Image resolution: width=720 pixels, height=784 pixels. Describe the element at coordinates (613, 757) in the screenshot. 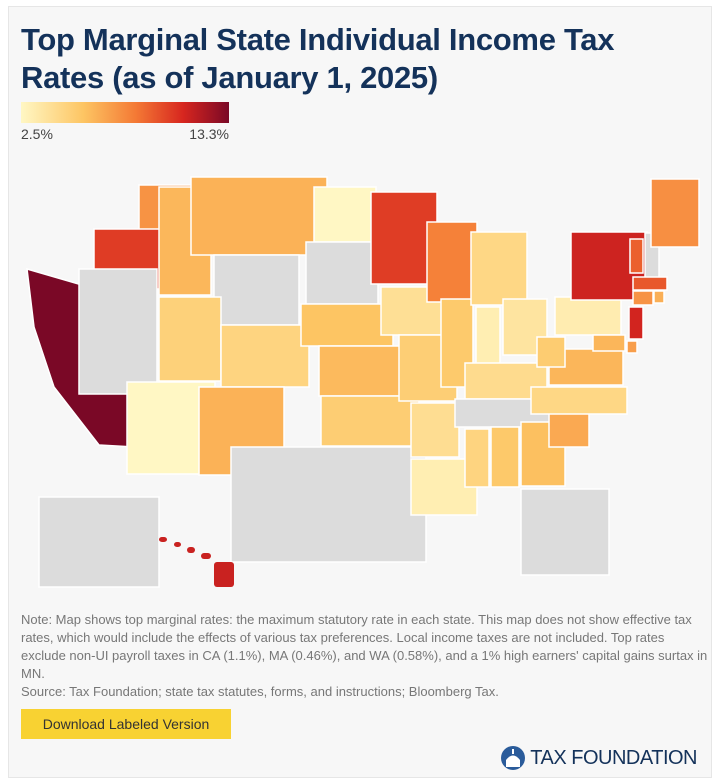

I see `logo-text: TAX FOUNDATION` at that location.